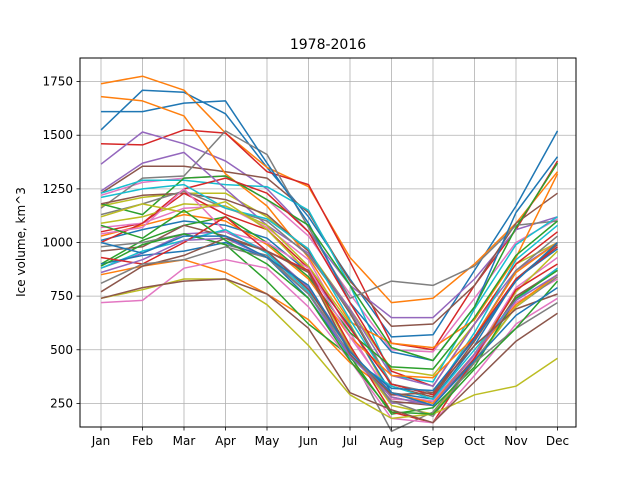 This screenshot has width=640, height=480. What do you see at coordinates (349, 441) in the screenshot?
I see `x-tick-label: Jul` at bounding box center [349, 441].